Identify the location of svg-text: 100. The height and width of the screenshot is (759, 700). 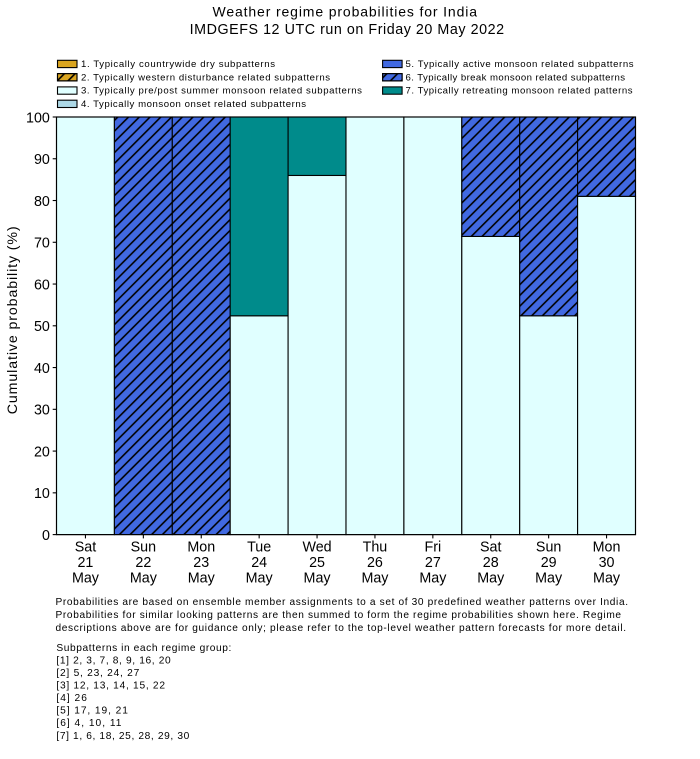
(38, 118).